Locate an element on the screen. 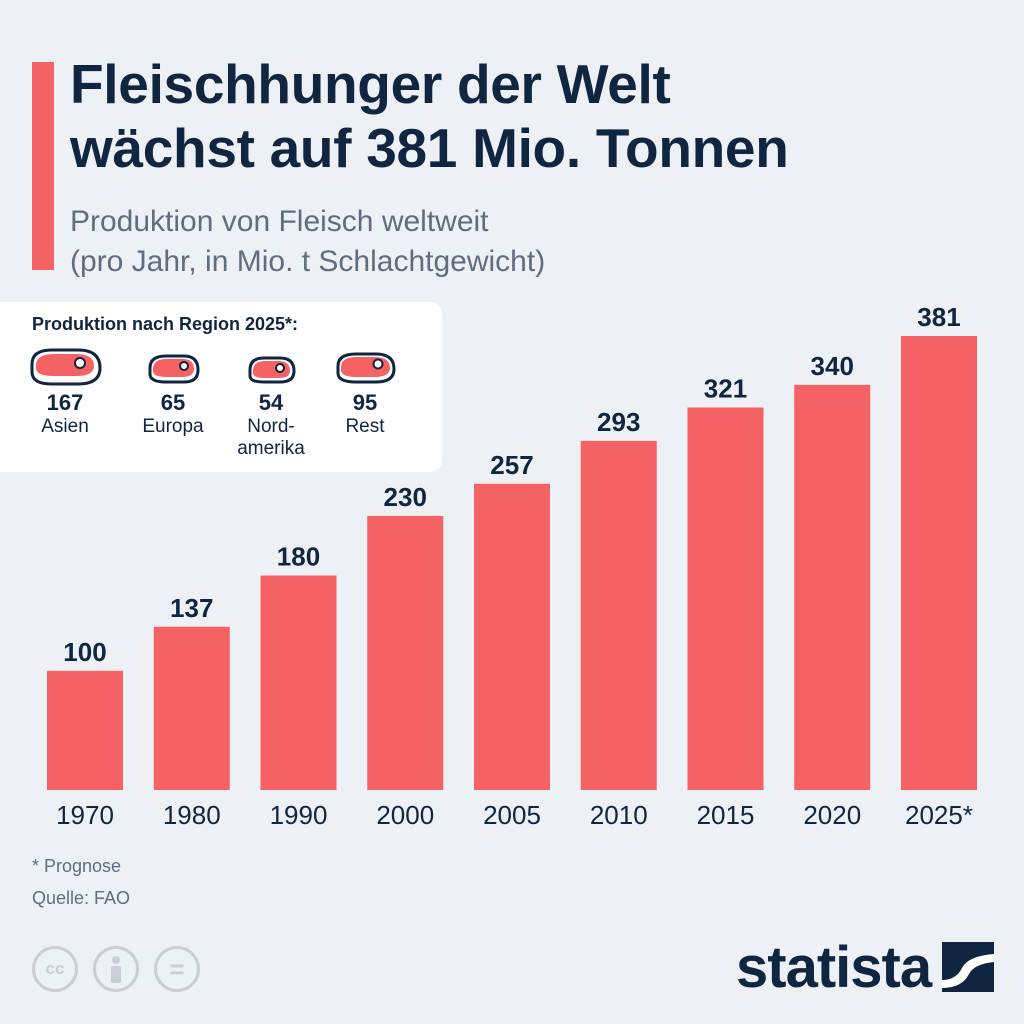 This screenshot has width=1024, height=1024. legend-value-europe: 65 is located at coordinates (173, 402).